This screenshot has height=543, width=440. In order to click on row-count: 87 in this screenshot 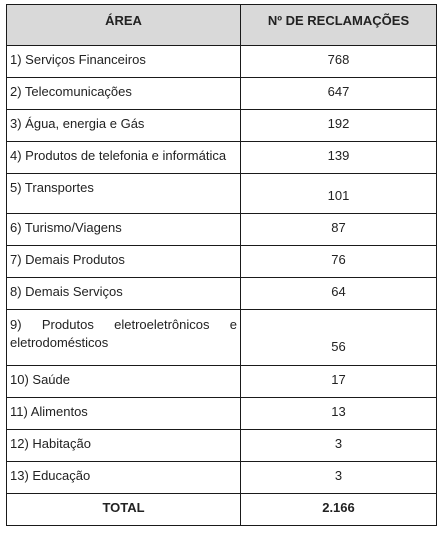, I will do `click(338, 229)`.